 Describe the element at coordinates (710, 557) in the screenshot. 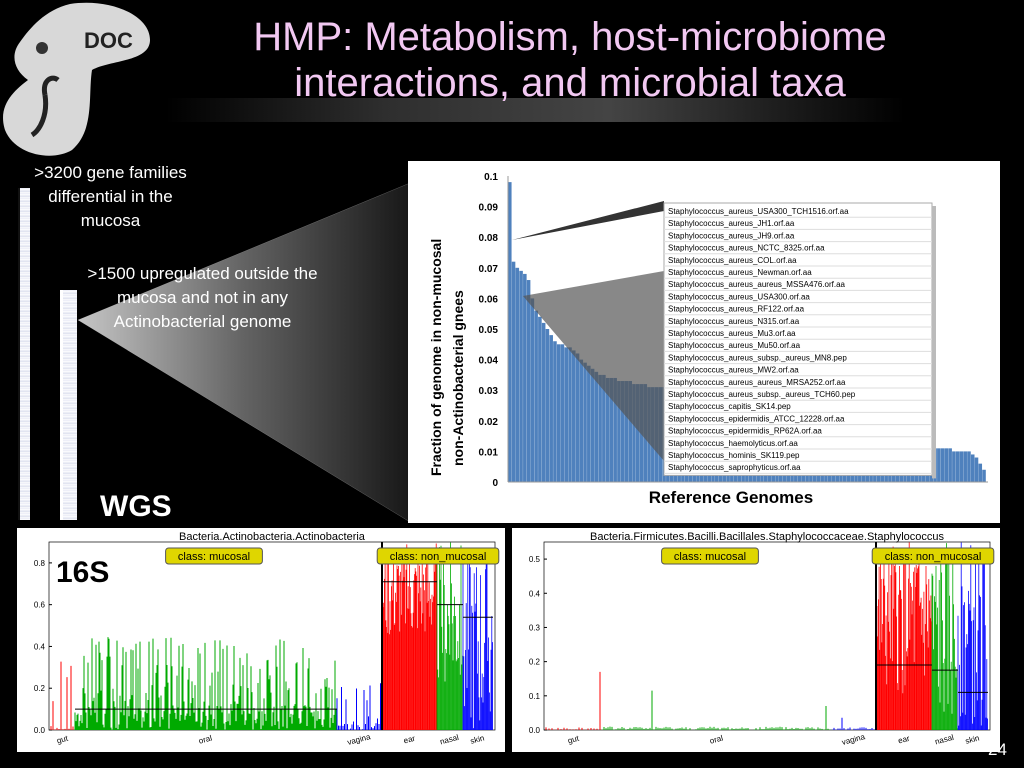

I see `class-mucosal-label: class: mucosal` at that location.